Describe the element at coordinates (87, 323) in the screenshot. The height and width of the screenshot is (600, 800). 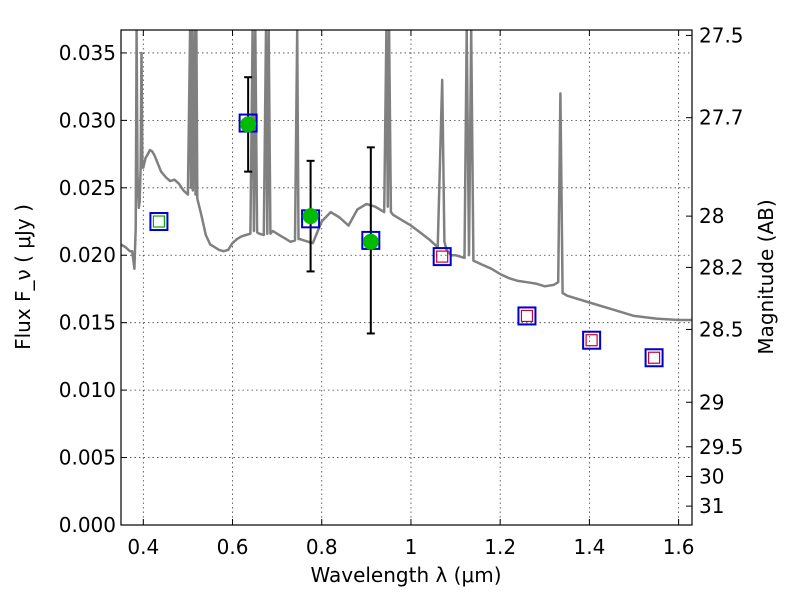
I see `y-tick-label: 0.015` at that location.